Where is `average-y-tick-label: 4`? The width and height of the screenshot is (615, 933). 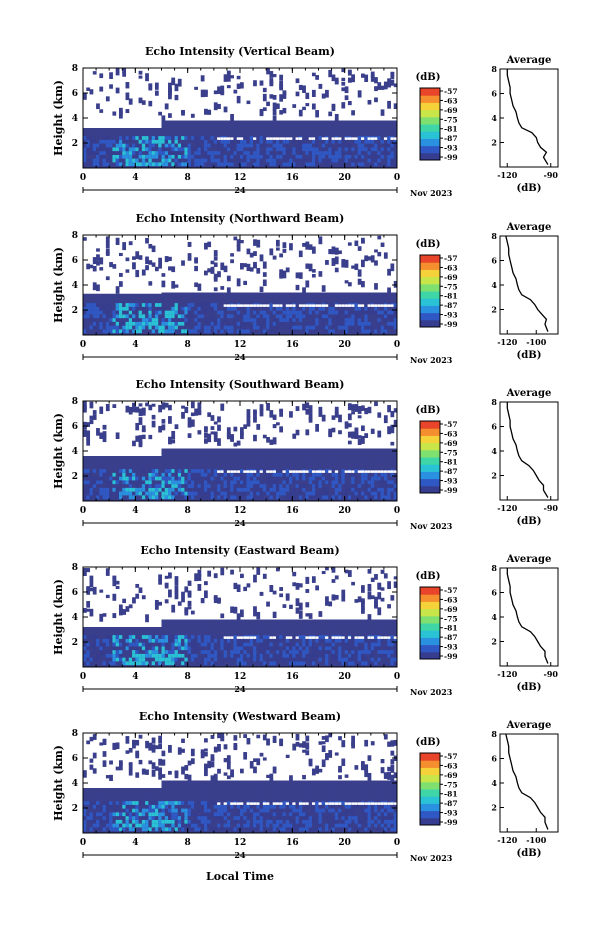
average-y-tick-label: 4 is located at coordinates (494, 451).